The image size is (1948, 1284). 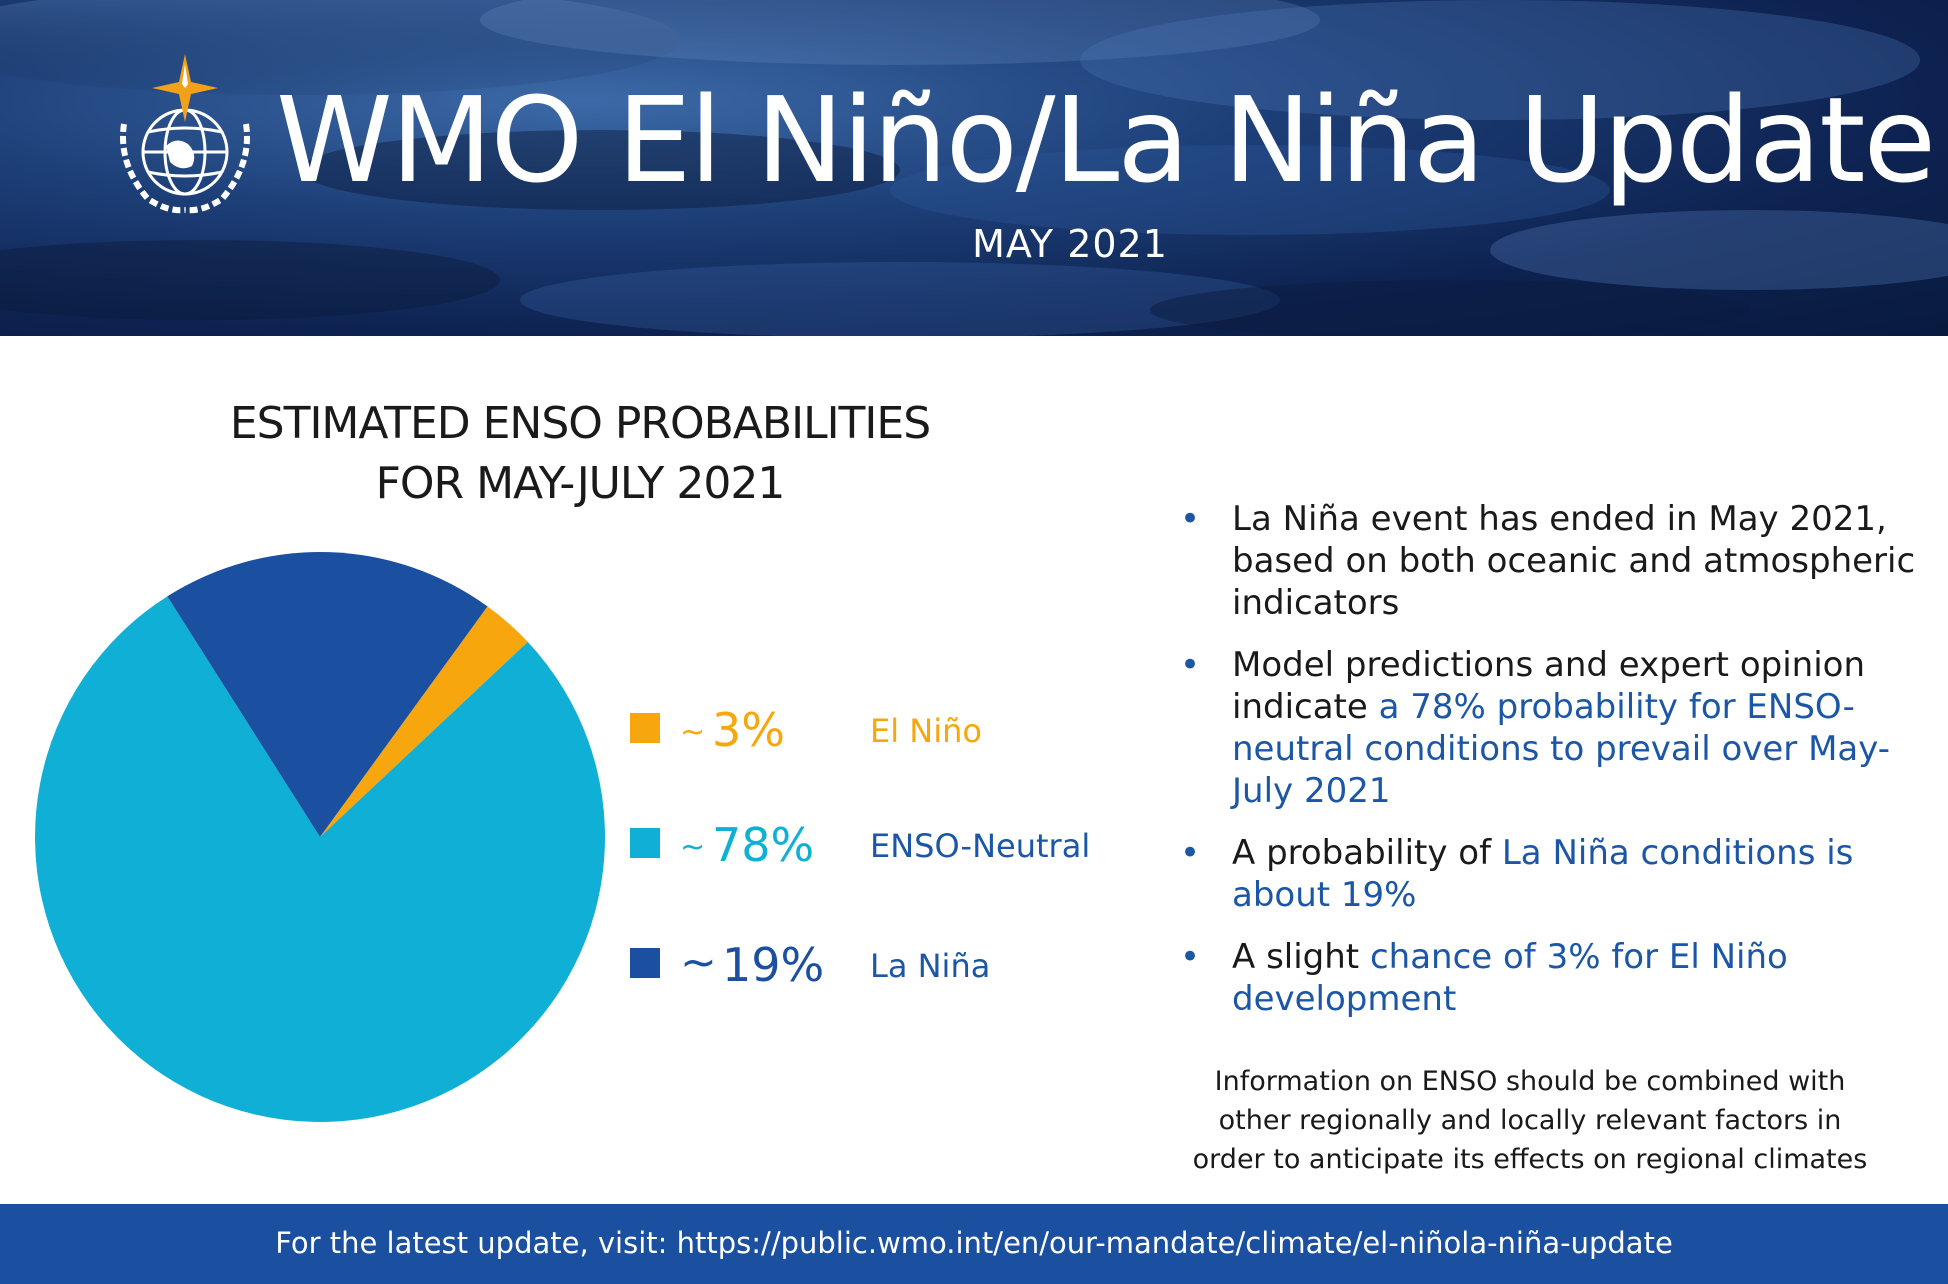 What do you see at coordinates (1106, 140) in the screenshot?
I see `page-title: WMO El Niño/La Niña Update` at bounding box center [1106, 140].